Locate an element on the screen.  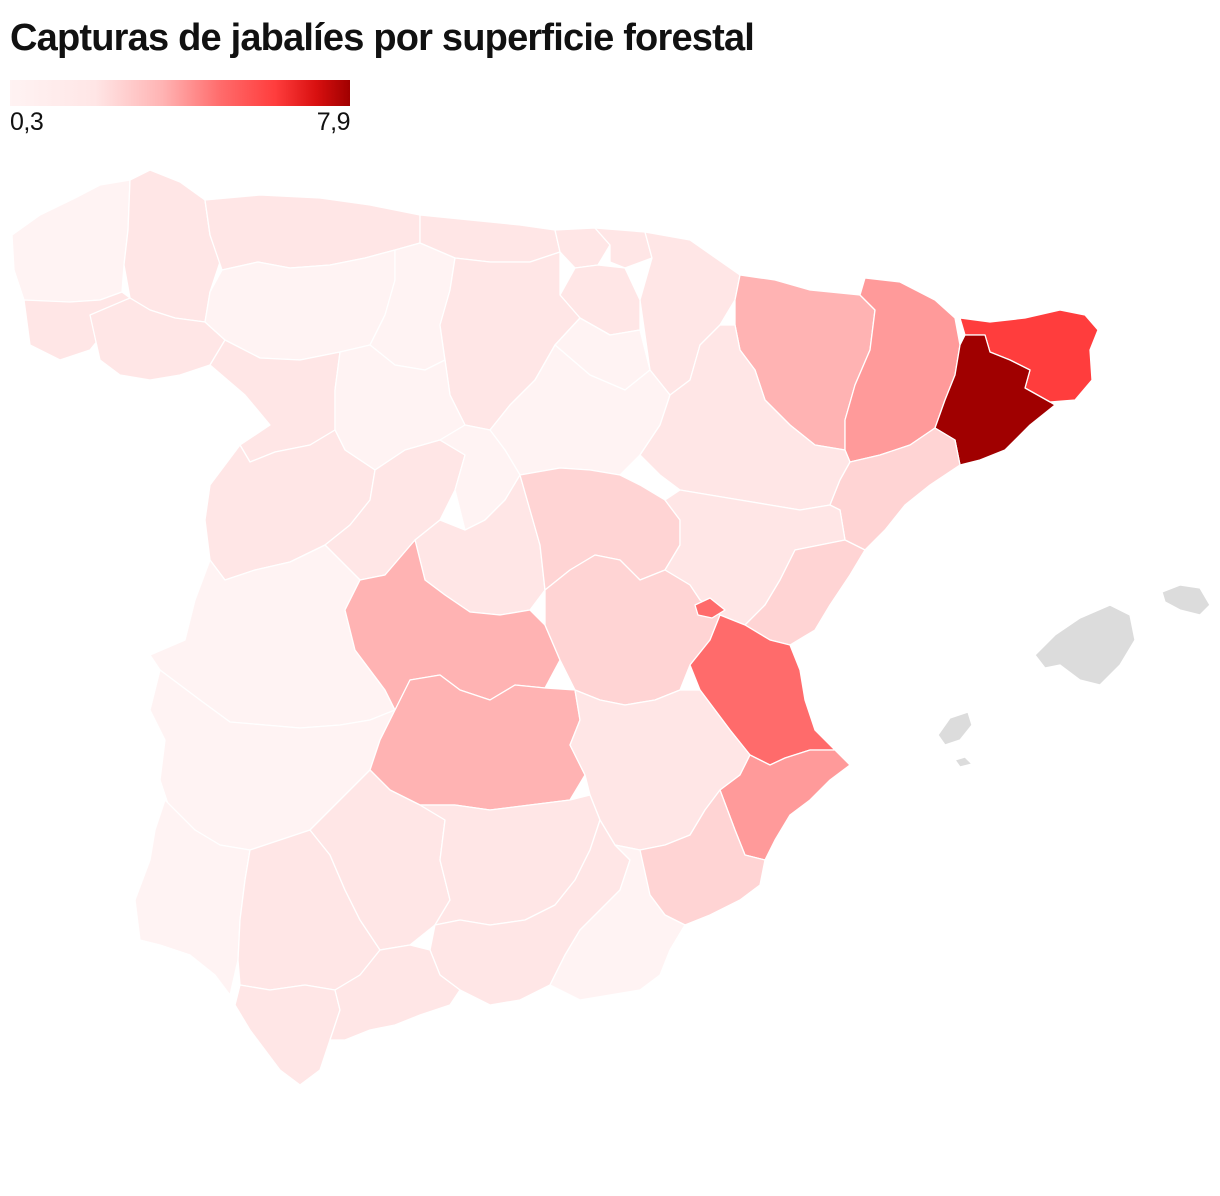
island-menorca is located at coordinates (1186, 600).